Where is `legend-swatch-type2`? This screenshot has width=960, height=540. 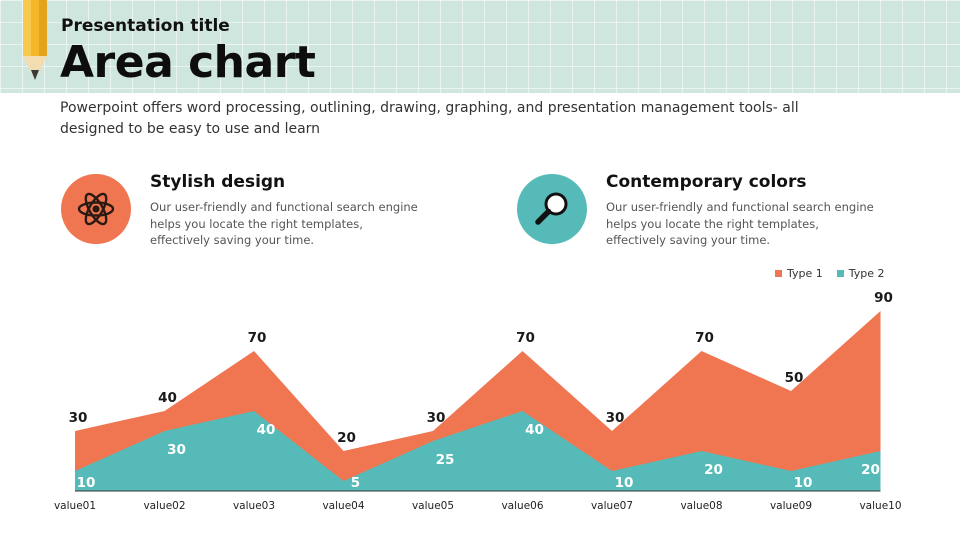 legend-swatch-type2 is located at coordinates (840, 273).